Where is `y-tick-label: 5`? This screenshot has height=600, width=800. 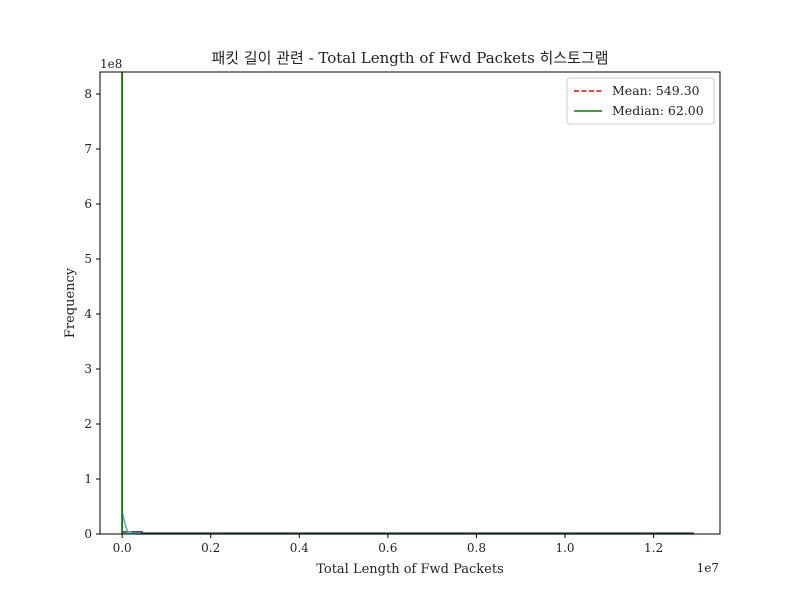
y-tick-label: 5 is located at coordinates (88, 259).